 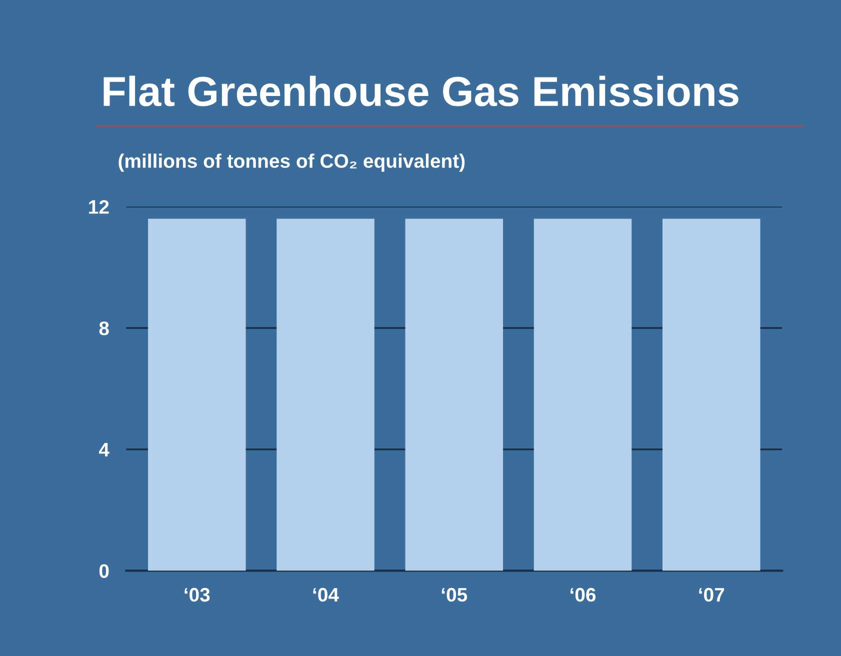 What do you see at coordinates (326, 595) in the screenshot?
I see `x-tick-label: ‘04` at bounding box center [326, 595].